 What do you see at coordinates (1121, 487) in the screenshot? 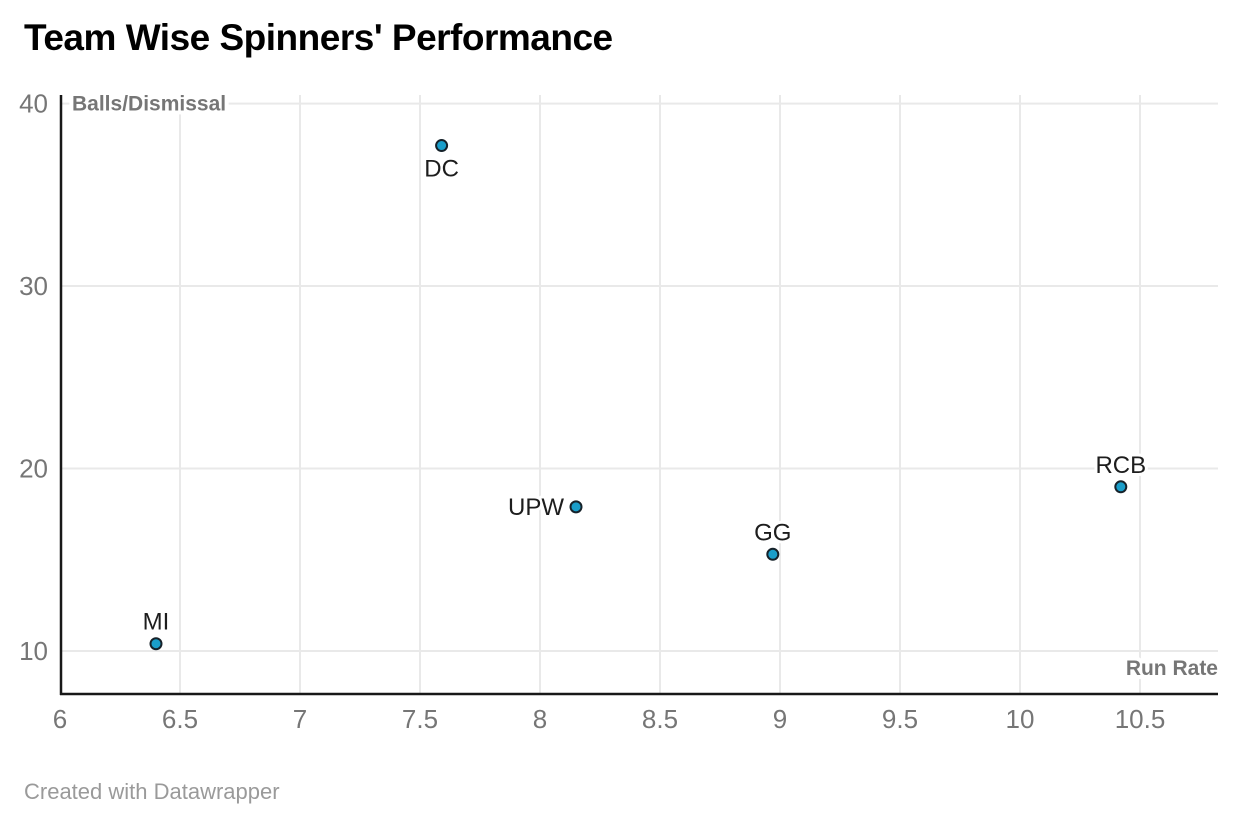
I see `data-point-rcb` at bounding box center [1121, 487].